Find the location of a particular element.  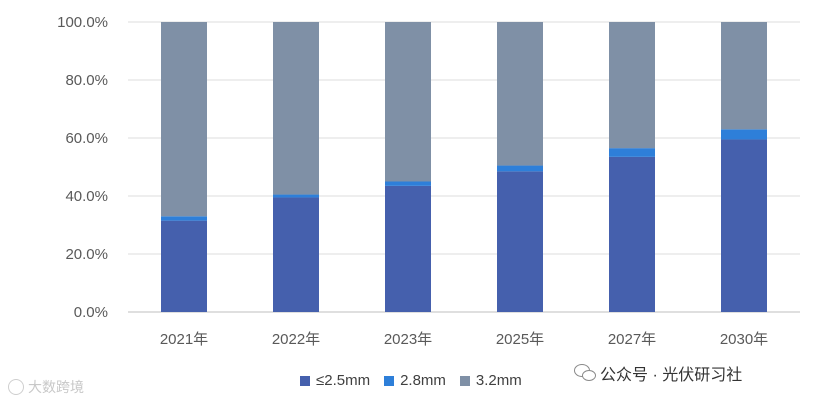

watermark-right-text: 公众号 · 光伏研习社 is located at coordinates (671, 375).